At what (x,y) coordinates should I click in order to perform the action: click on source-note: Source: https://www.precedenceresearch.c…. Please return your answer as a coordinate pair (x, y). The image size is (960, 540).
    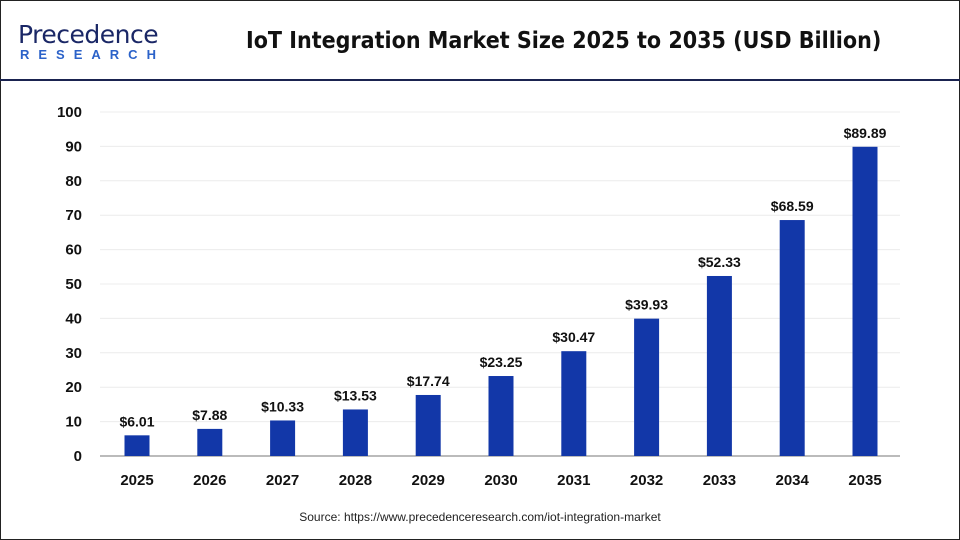
    Looking at the image, I should click on (480, 517).